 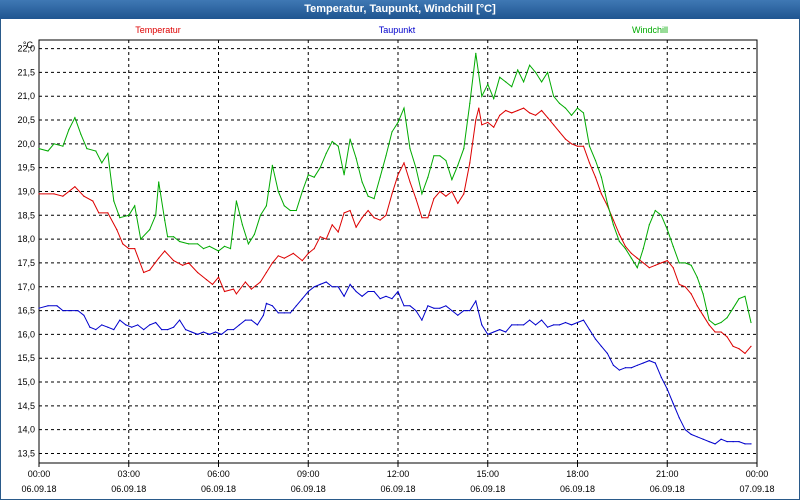 I want to click on y-tick-label: 15,0, so click(x=26, y=382).